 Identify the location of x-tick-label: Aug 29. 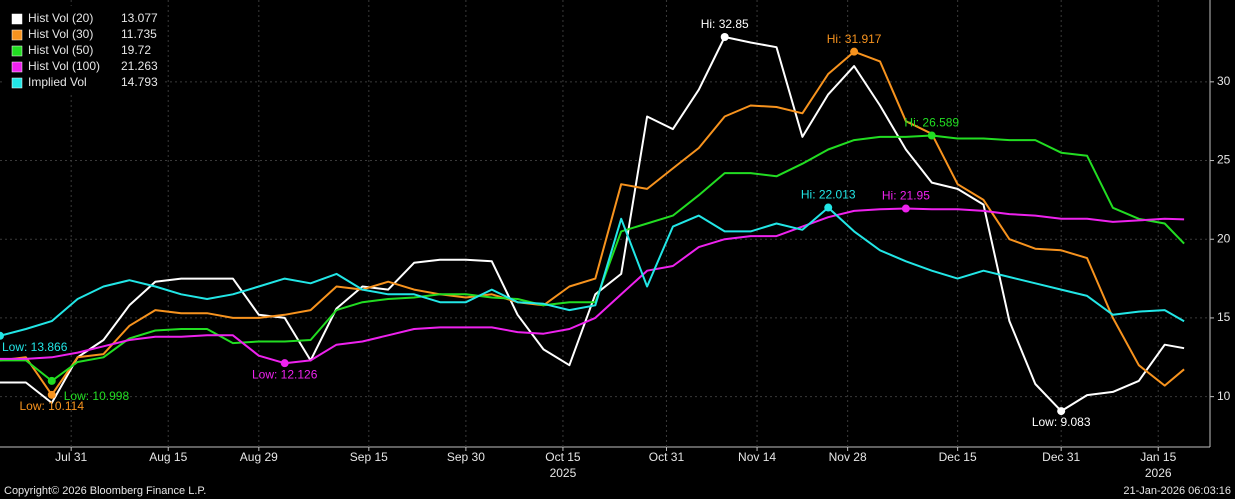
(259, 457).